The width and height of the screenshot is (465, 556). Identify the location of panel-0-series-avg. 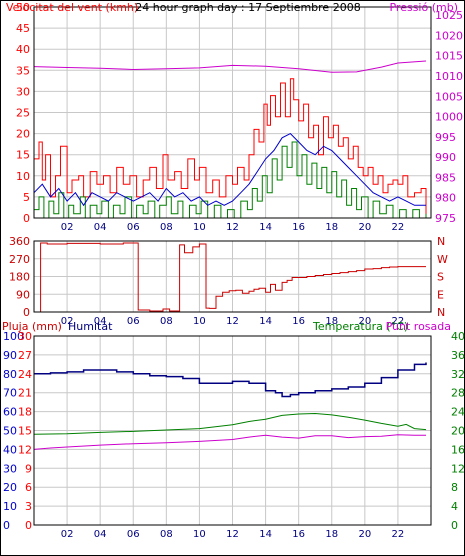
(229, 169).